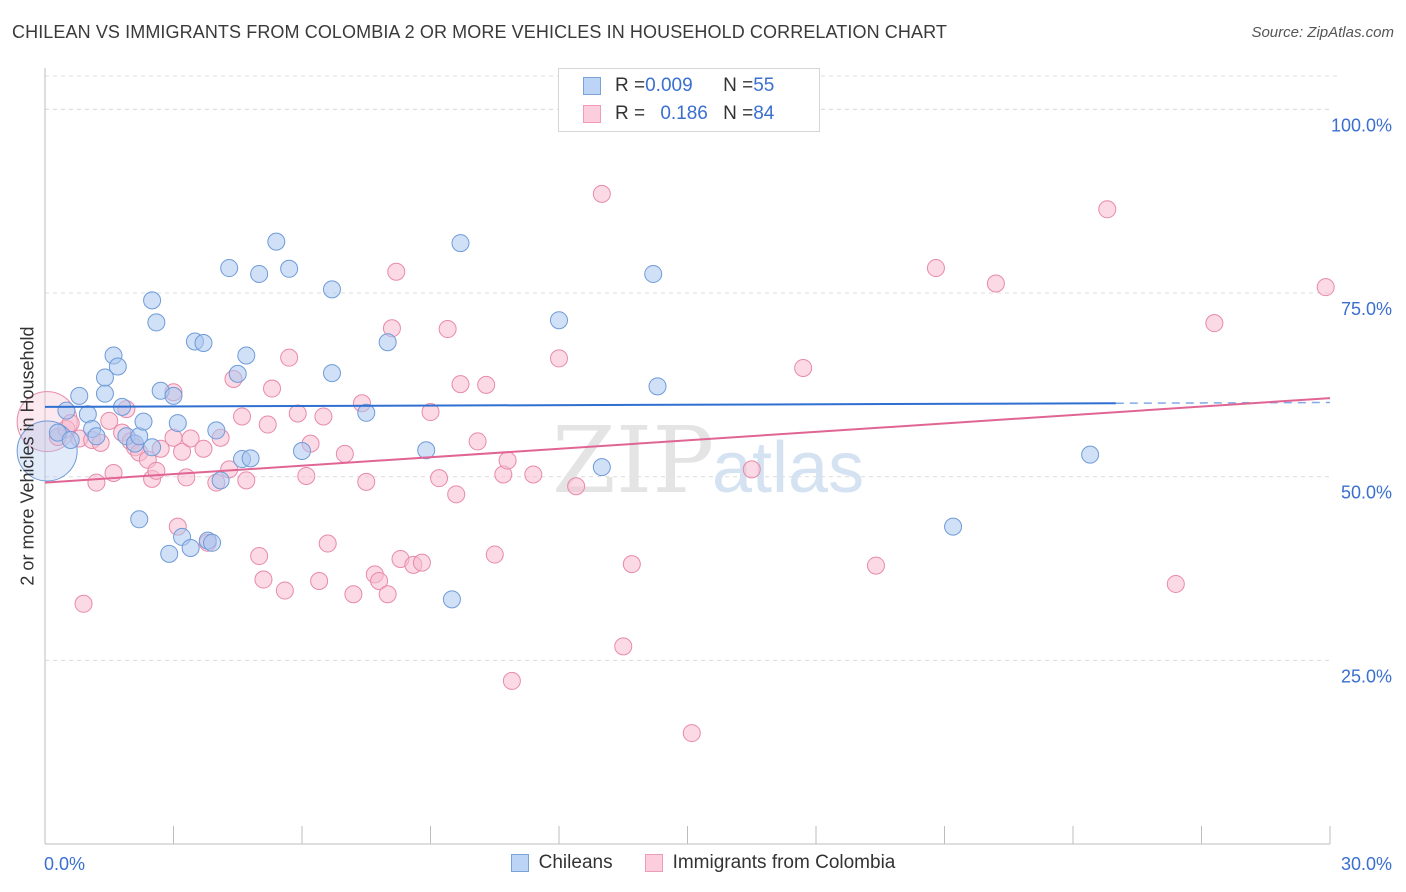 The height and width of the screenshot is (892, 1406). I want to click on legend: Chileans Immigrants from Colombia, so click(703, 863).